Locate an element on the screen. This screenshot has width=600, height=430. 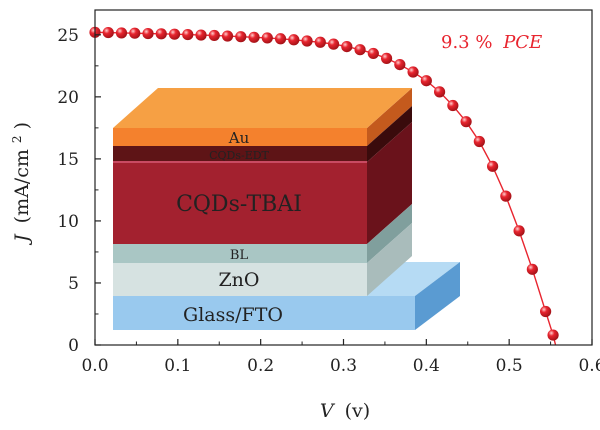
layer-bl-front is located at coordinates (240, 253).